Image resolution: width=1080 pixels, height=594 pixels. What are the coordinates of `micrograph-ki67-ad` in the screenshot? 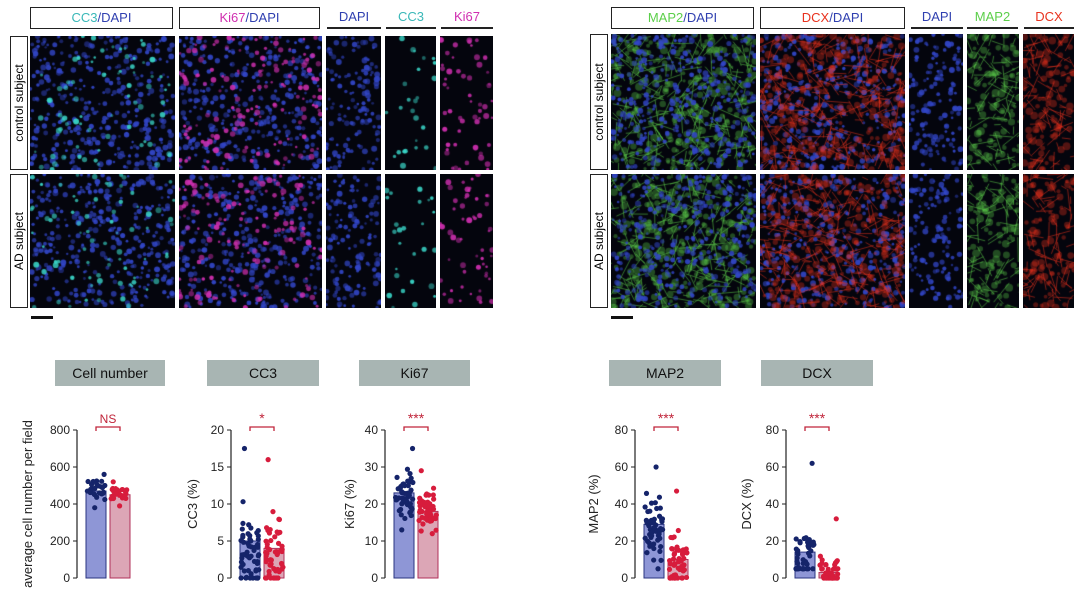 It's located at (466, 241).